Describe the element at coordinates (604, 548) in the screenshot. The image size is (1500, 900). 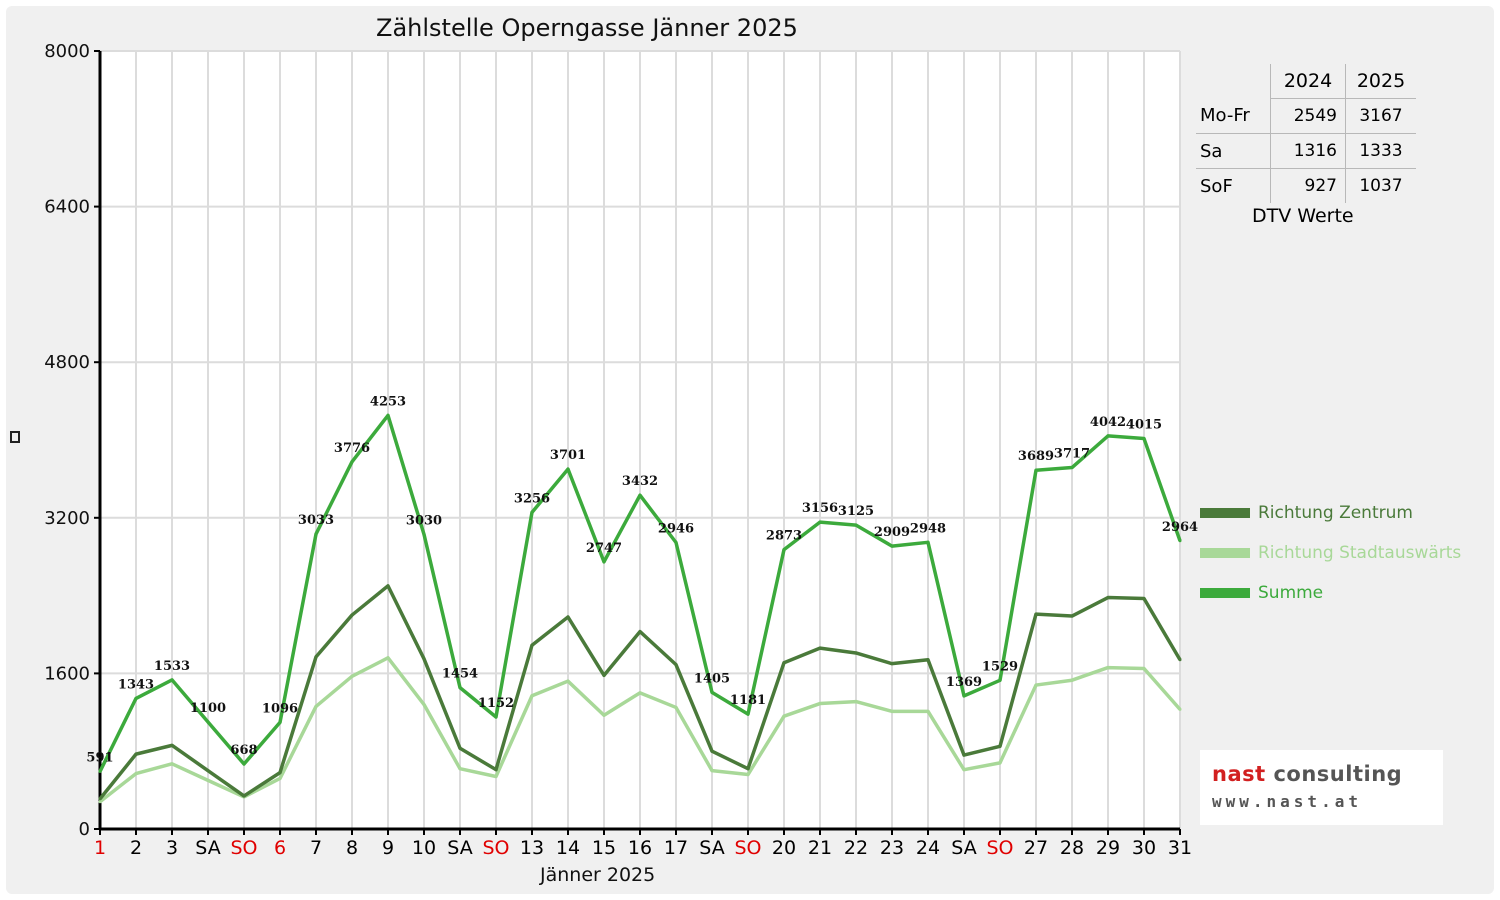
I see `data-label: 2747` at that location.